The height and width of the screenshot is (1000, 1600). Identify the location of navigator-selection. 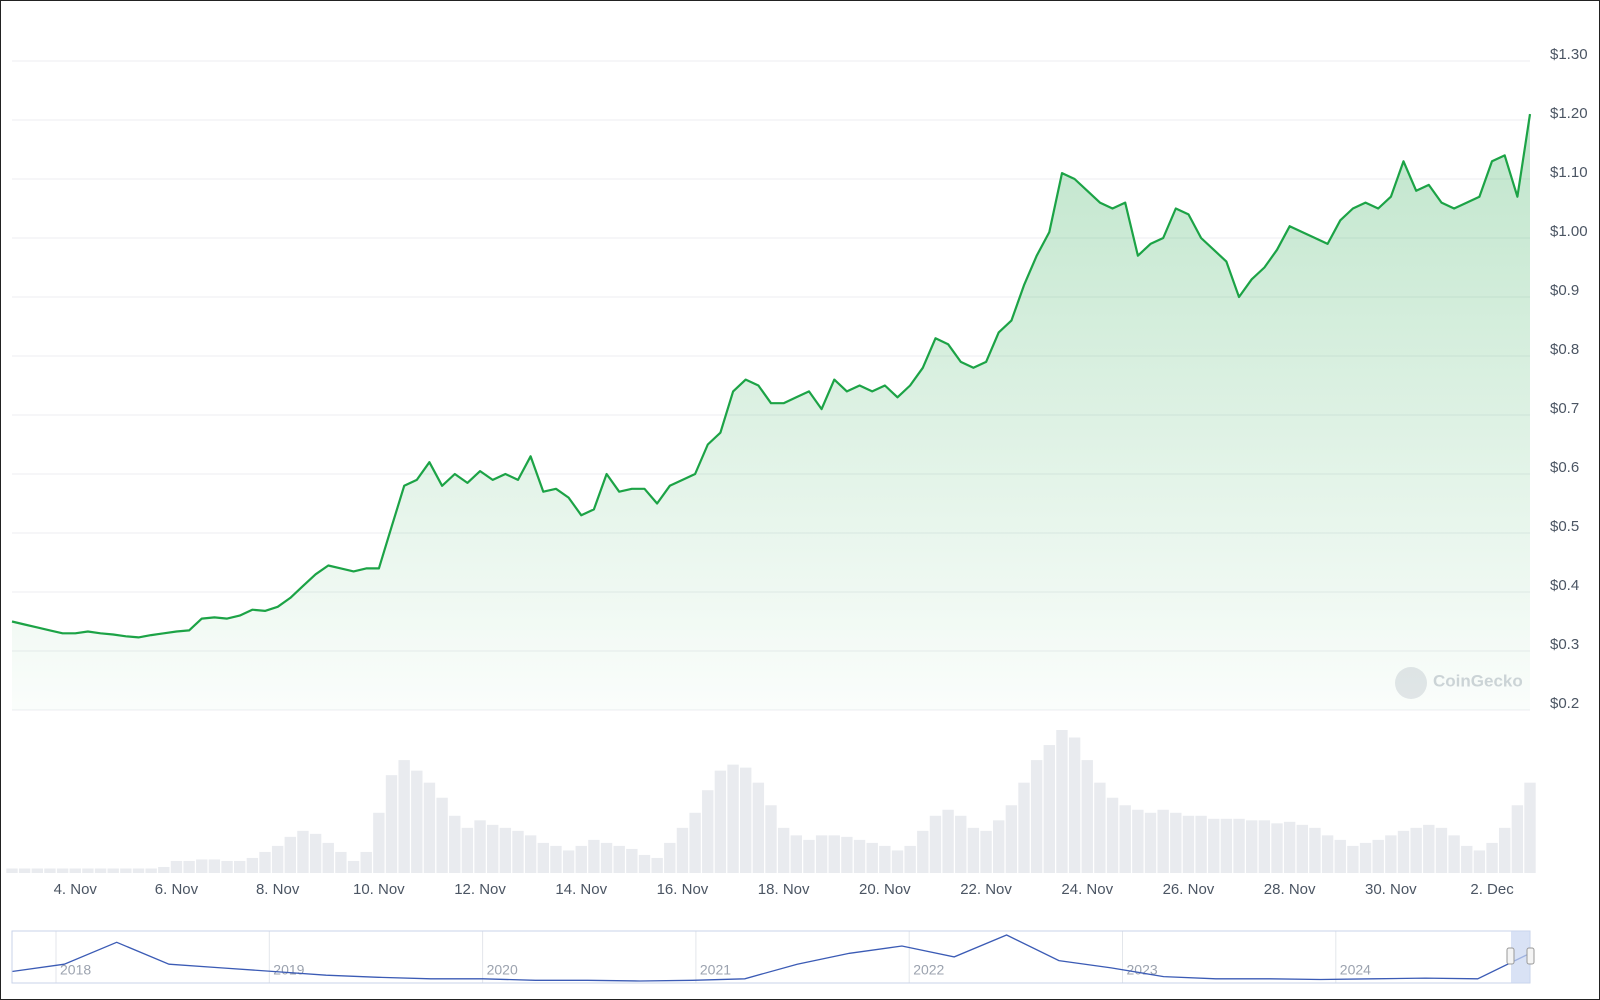
(1520, 957).